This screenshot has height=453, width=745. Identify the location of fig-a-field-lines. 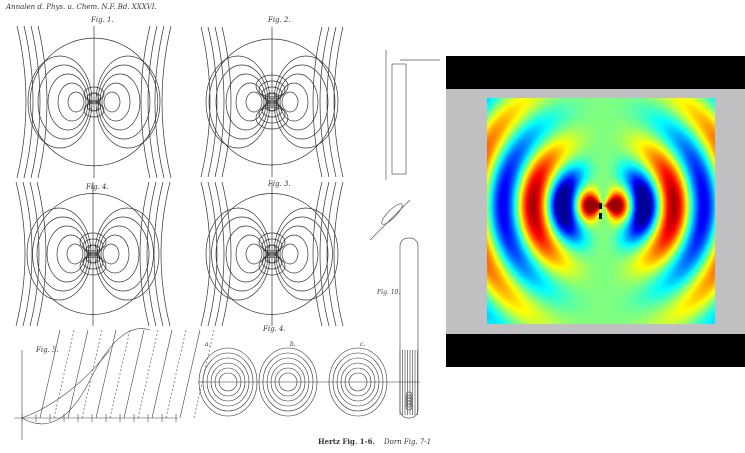
(93, 254).